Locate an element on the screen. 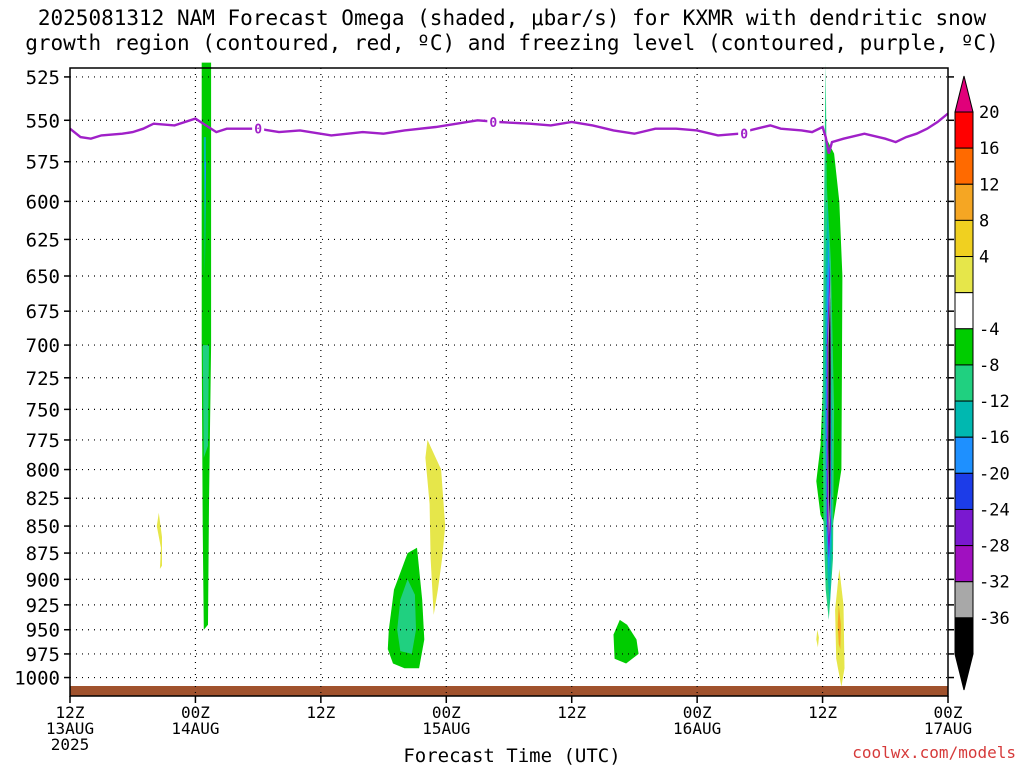 The height and width of the screenshot is (768, 1024). colorbar-label: -24 is located at coordinates (994, 510).